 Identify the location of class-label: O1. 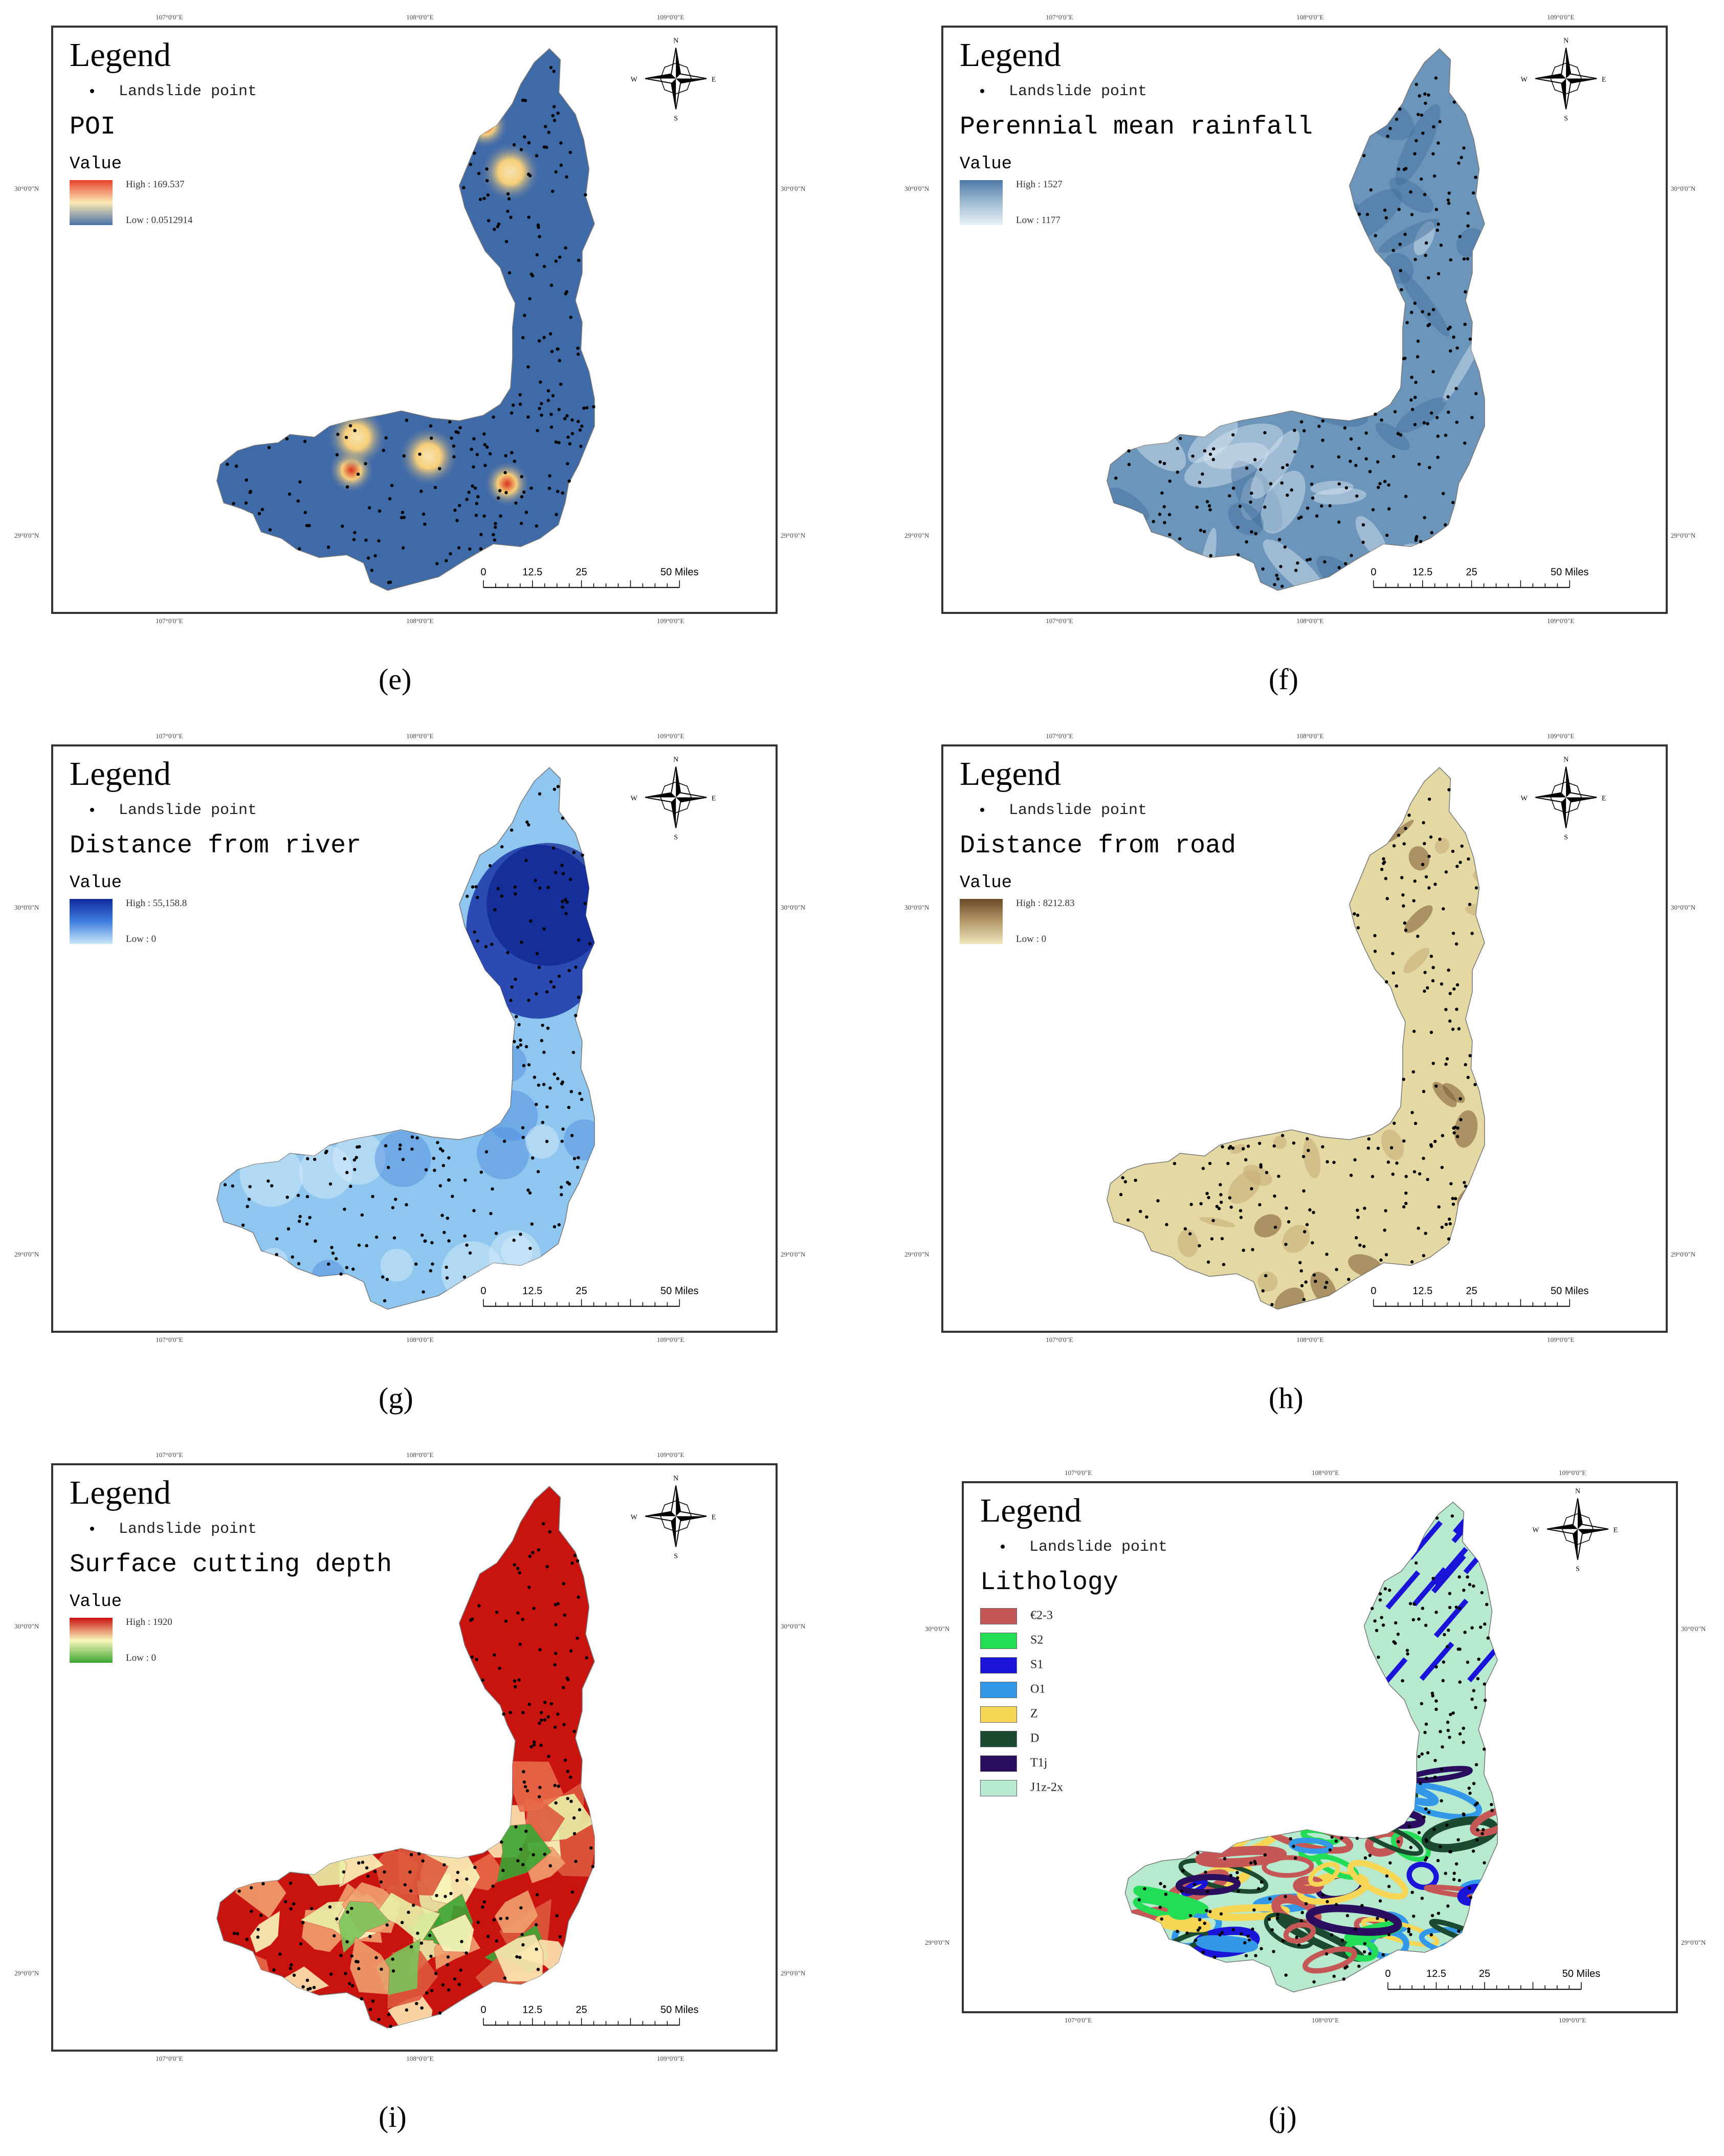
(1038, 1689).